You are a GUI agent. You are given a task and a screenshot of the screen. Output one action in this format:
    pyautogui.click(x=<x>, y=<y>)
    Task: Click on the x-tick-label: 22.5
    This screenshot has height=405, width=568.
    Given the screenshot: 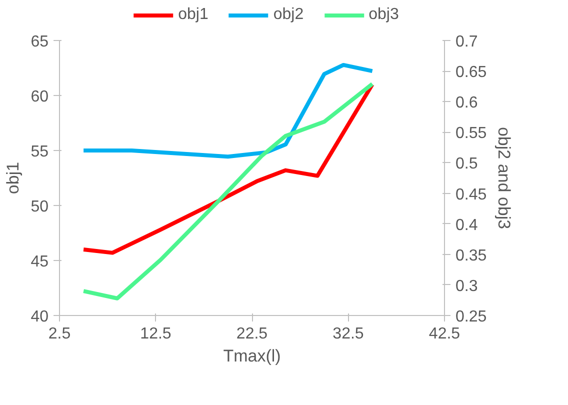 What is the action you would take?
    pyautogui.click(x=252, y=334)
    